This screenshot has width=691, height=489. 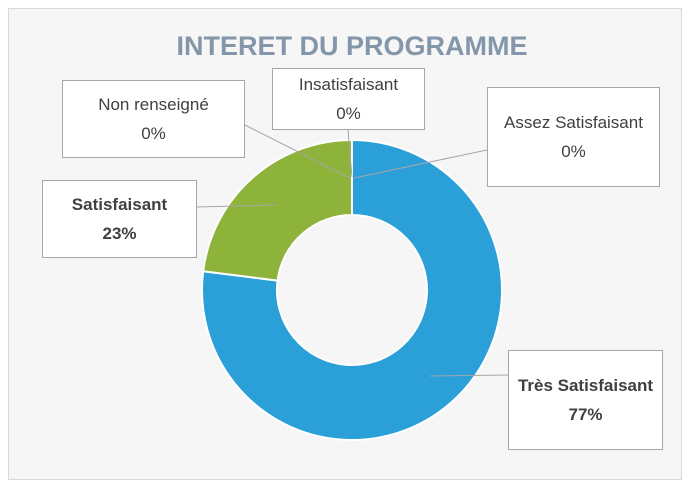 I want to click on data-label: Très Satisfaisant 77%, so click(x=585, y=400).